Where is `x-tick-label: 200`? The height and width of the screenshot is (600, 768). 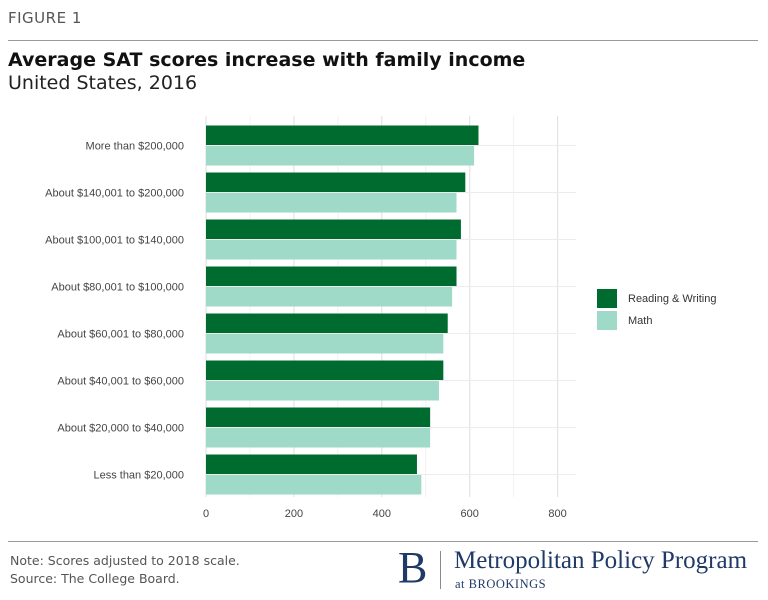 x-tick-label: 200 is located at coordinates (294, 514).